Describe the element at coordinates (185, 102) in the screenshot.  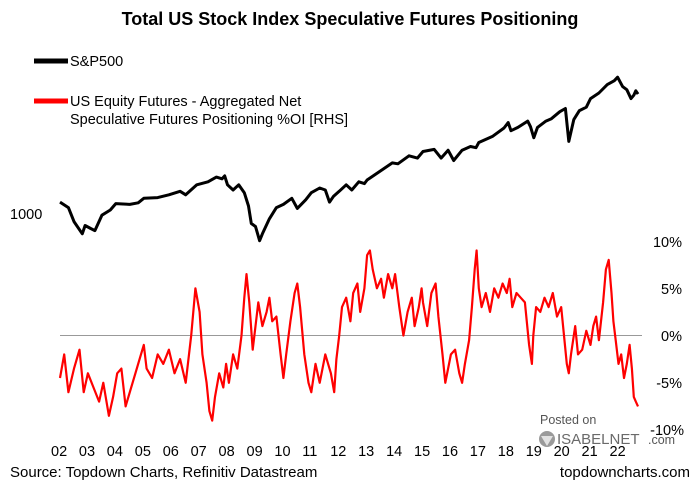
I see `legend-label-futures-line1: US Equity Futures - Aggregated Net` at that location.